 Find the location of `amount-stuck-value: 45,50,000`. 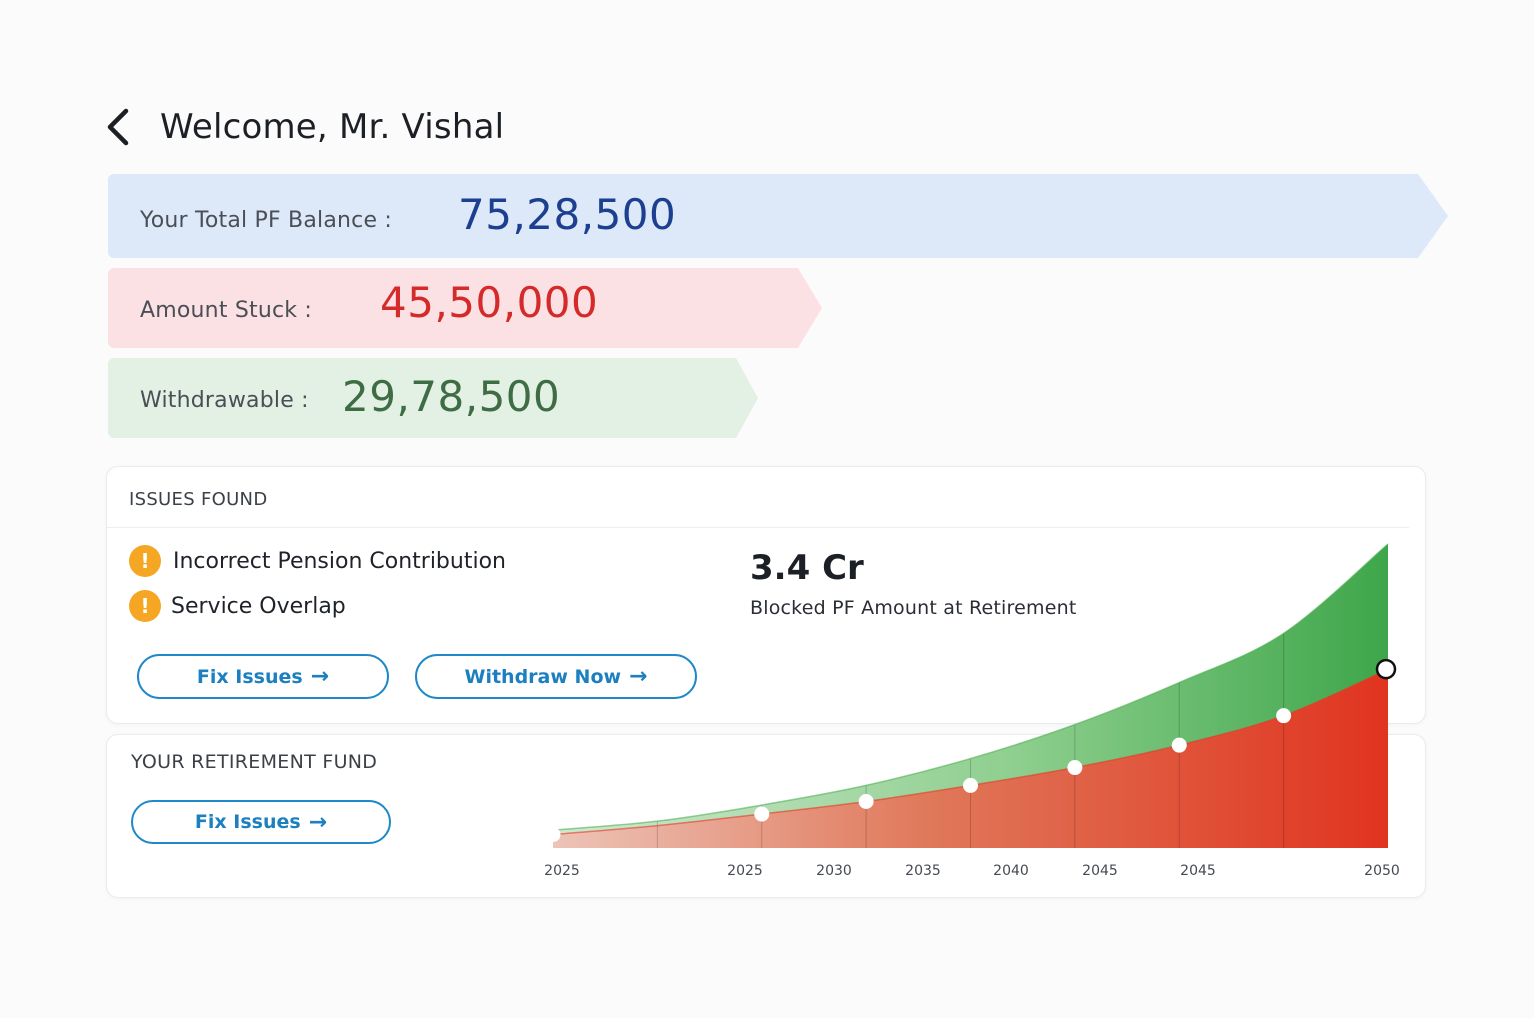

amount-stuck-value: 45,50,000 is located at coordinates (489, 302).